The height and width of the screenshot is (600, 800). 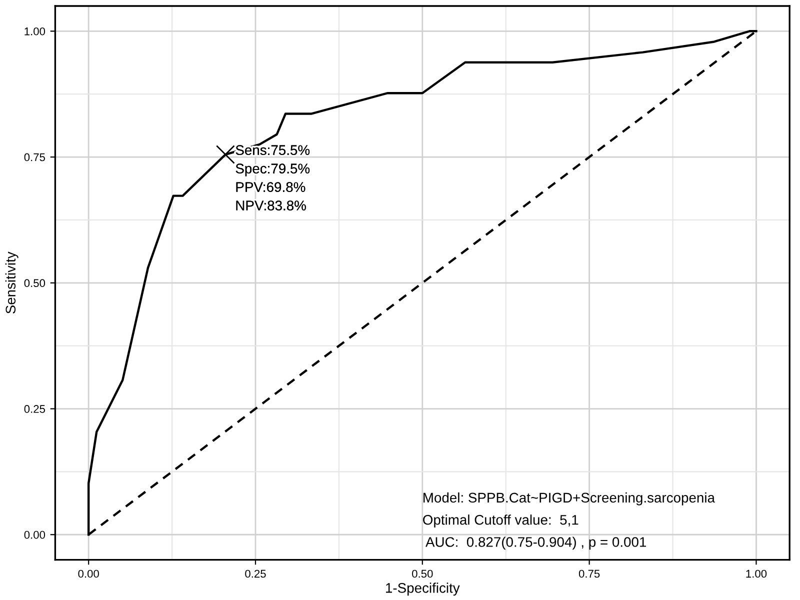 What do you see at coordinates (11, 283) in the screenshot?
I see `y-axis-title: Sensitivity` at bounding box center [11, 283].